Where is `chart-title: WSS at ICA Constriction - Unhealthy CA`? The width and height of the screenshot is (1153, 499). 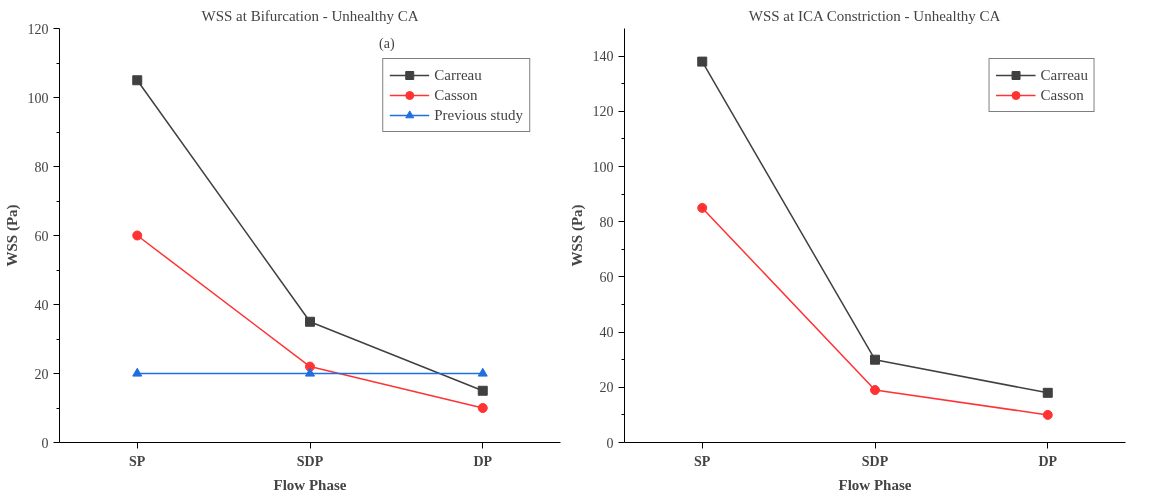 chart-title: WSS at ICA Constriction - Unhealthy CA is located at coordinates (874, 15).